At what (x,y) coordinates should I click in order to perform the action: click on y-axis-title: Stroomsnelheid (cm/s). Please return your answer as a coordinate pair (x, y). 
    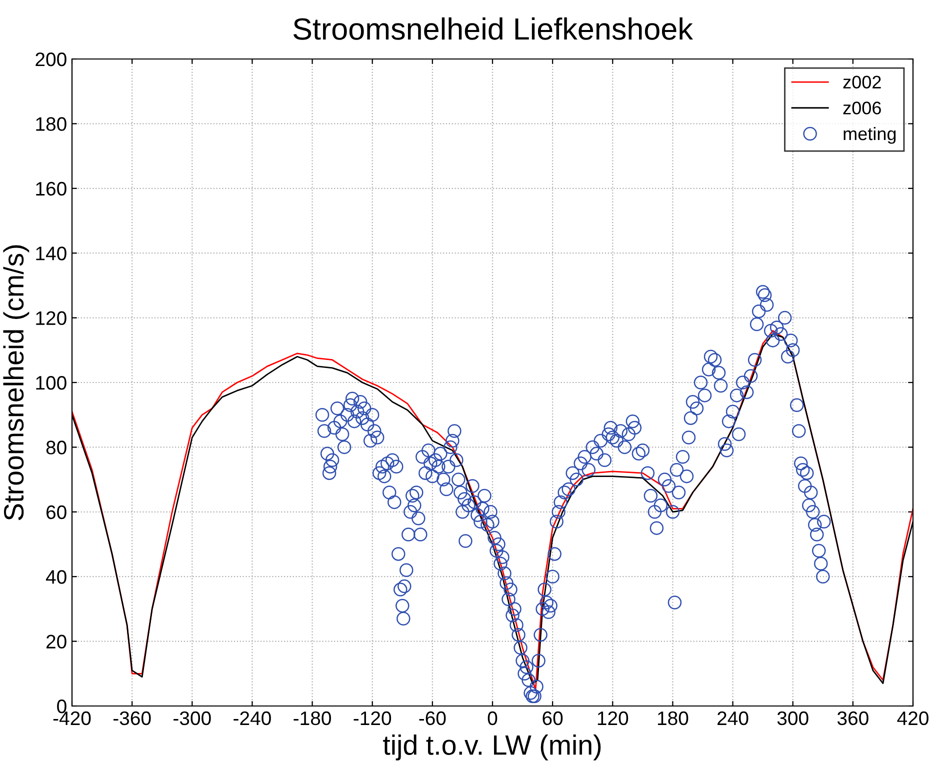
    Looking at the image, I should click on (16, 382).